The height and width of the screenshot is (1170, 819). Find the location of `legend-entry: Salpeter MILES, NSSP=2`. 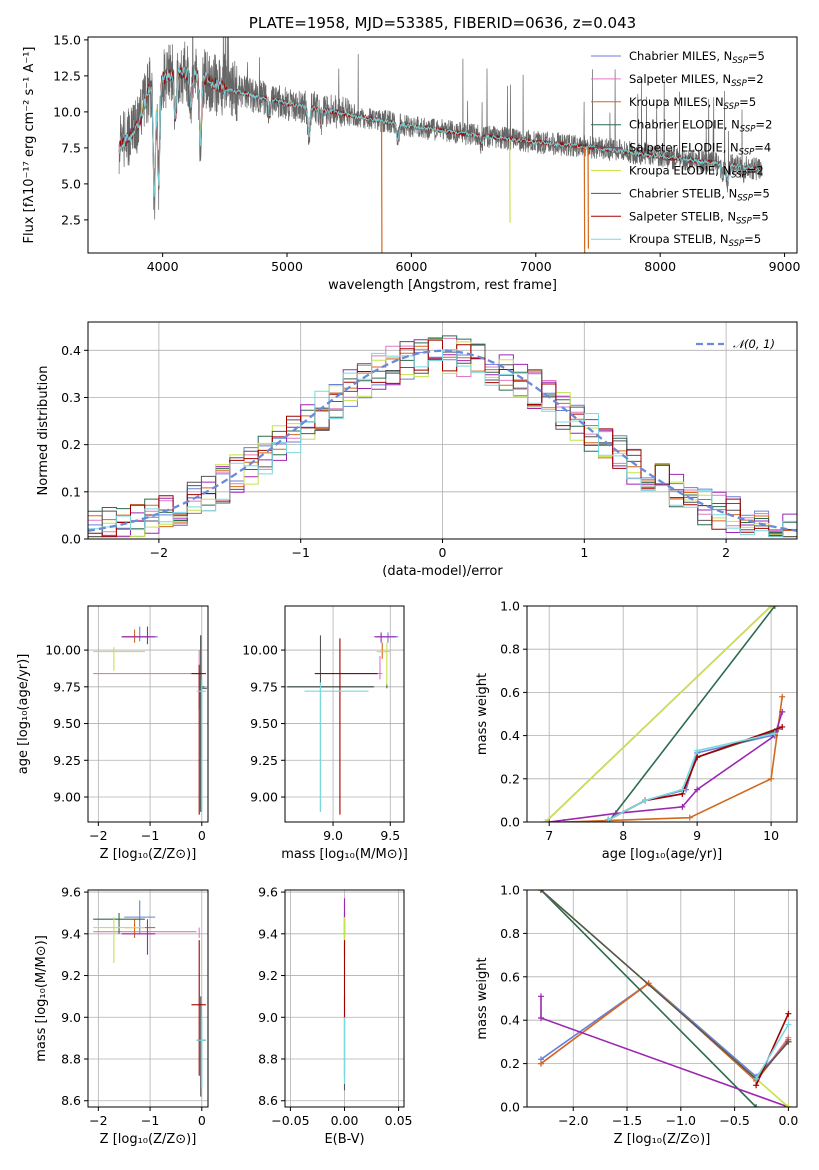

legend-entry: Salpeter MILES, NSSP=2 is located at coordinates (696, 80).